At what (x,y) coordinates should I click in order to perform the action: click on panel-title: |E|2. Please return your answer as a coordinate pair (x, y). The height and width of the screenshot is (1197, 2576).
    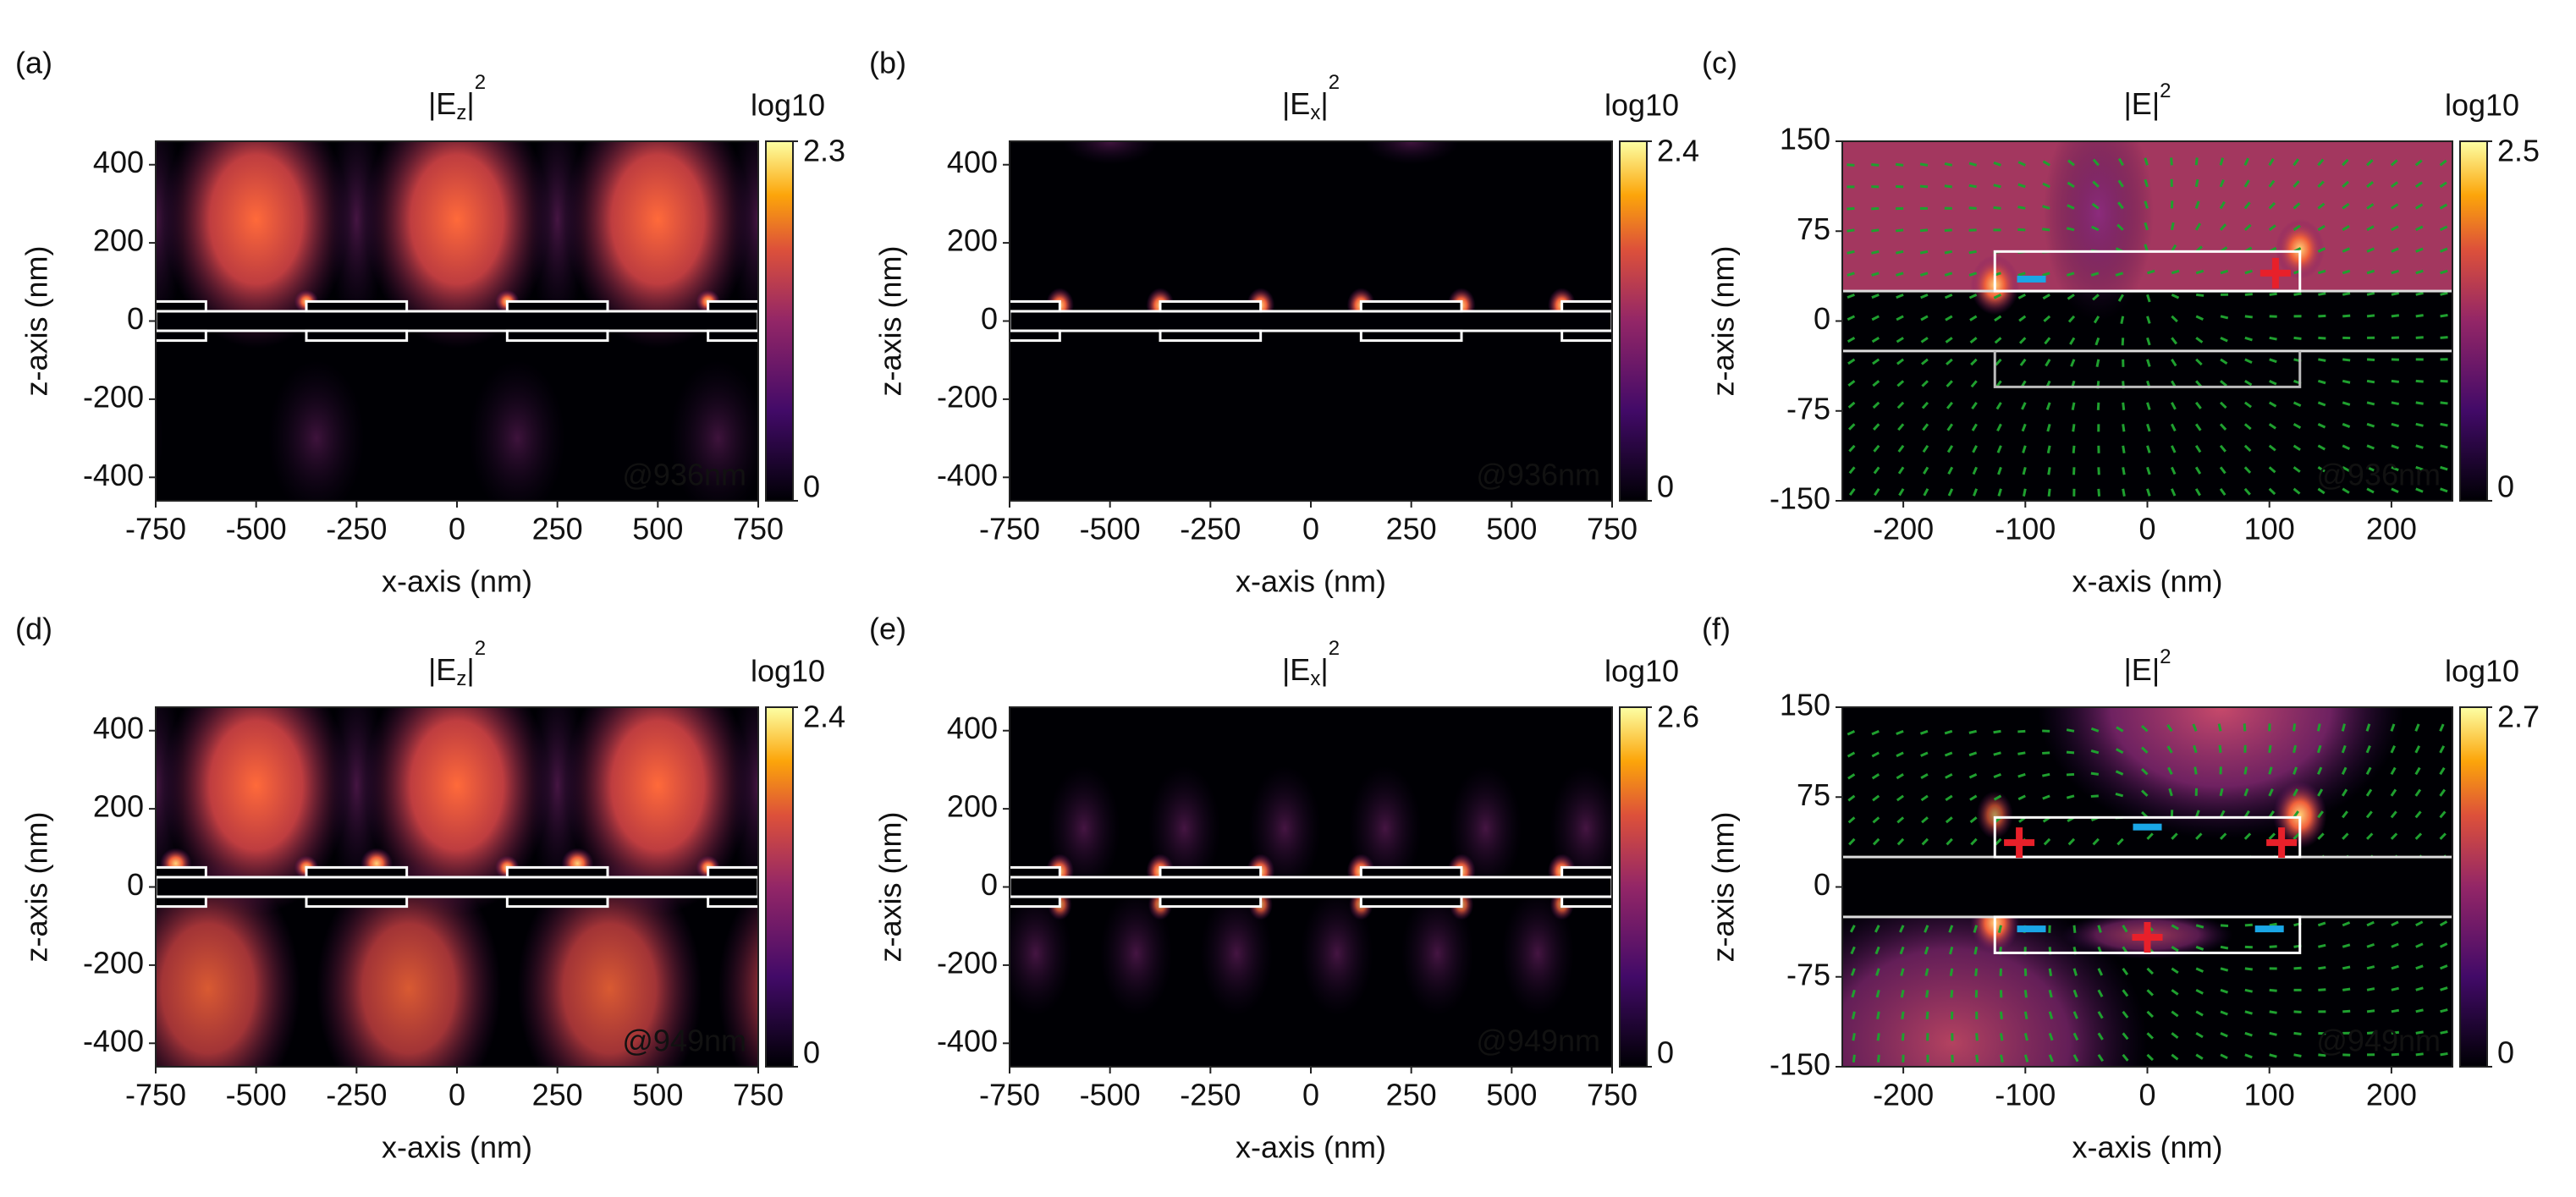
    Looking at the image, I should click on (2147, 665).